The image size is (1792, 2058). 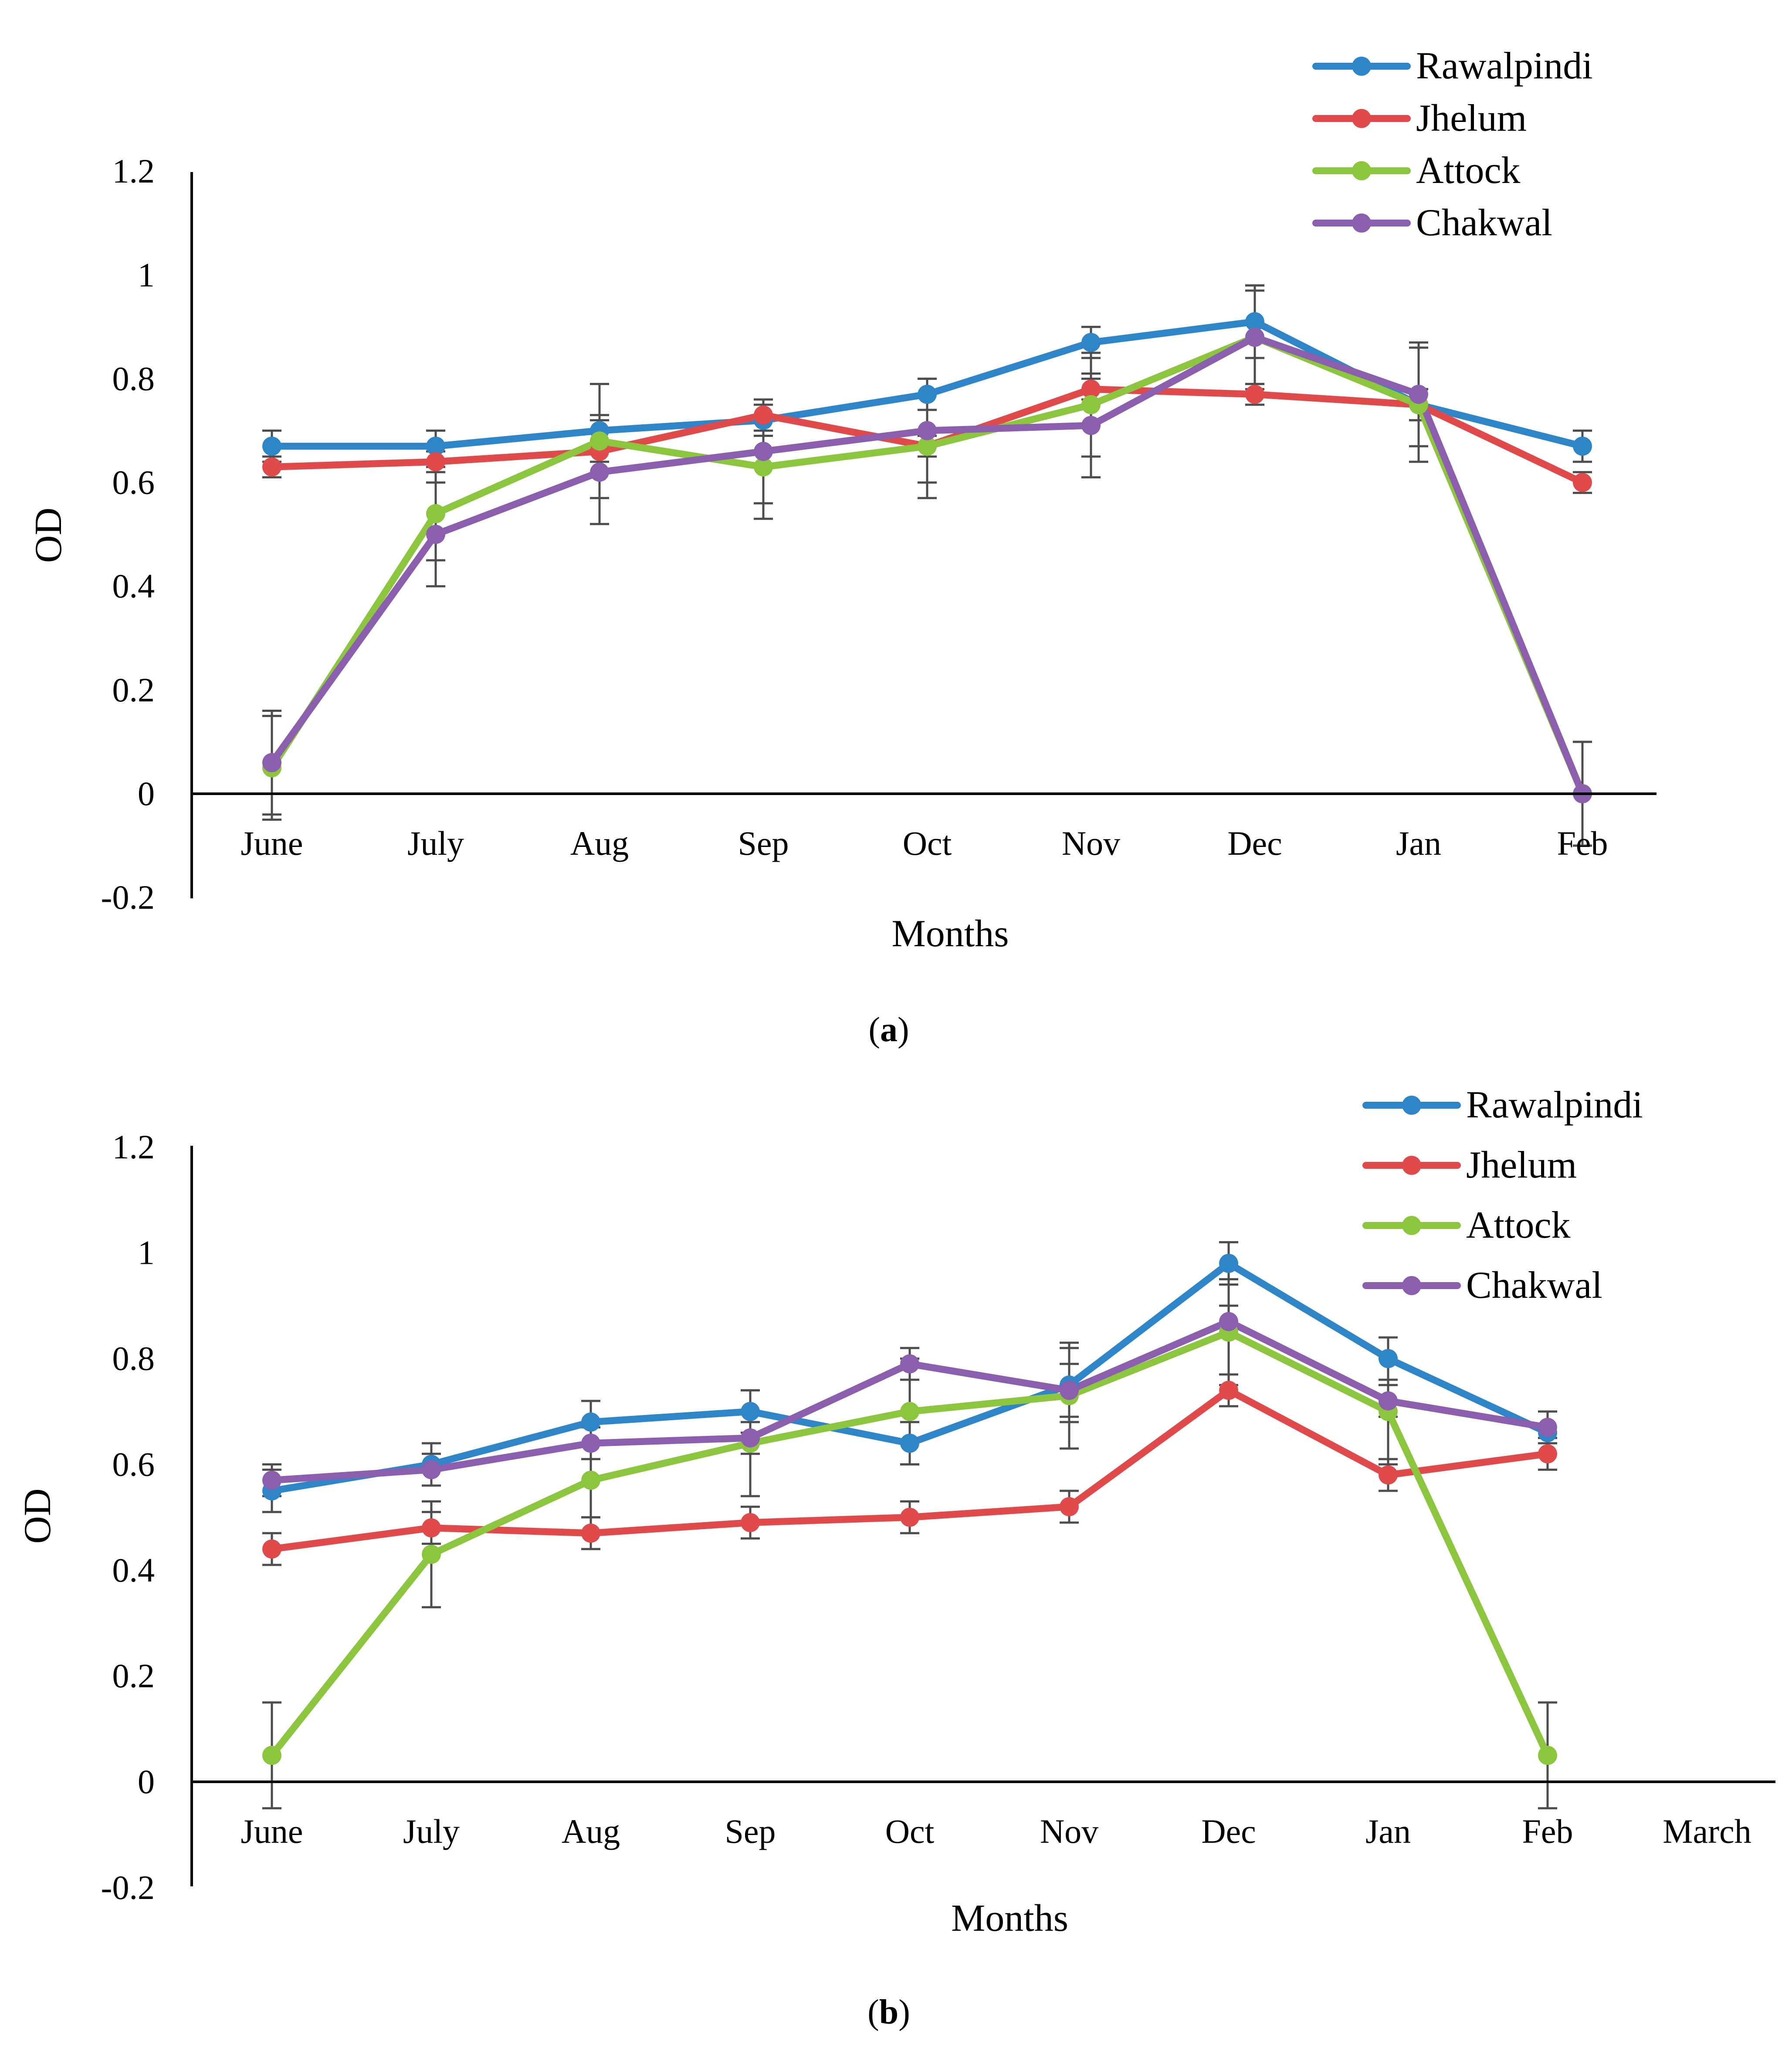 I want to click on legend: Rawalpindi Jhelum Attock Chakwal, so click(x=1502, y=1195).